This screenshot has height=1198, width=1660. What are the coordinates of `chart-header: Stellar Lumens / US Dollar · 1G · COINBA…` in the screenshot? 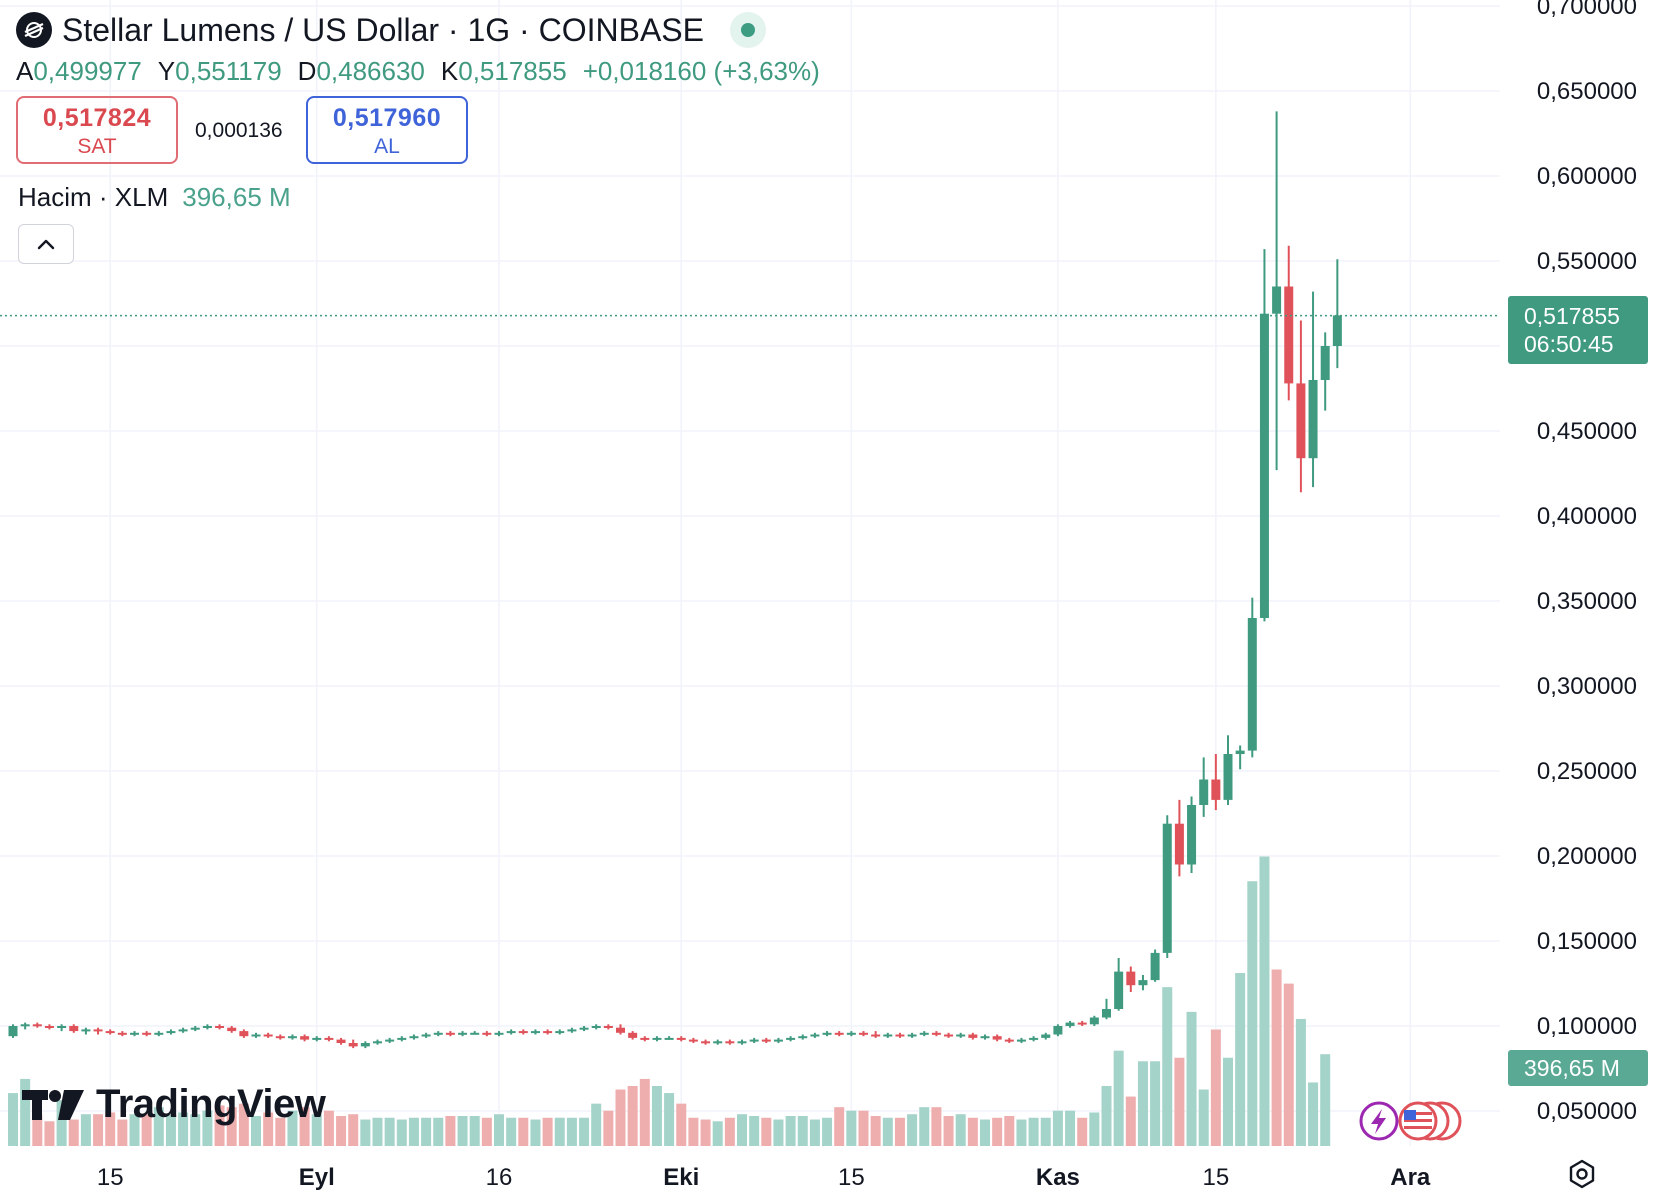 It's located at (391, 30).